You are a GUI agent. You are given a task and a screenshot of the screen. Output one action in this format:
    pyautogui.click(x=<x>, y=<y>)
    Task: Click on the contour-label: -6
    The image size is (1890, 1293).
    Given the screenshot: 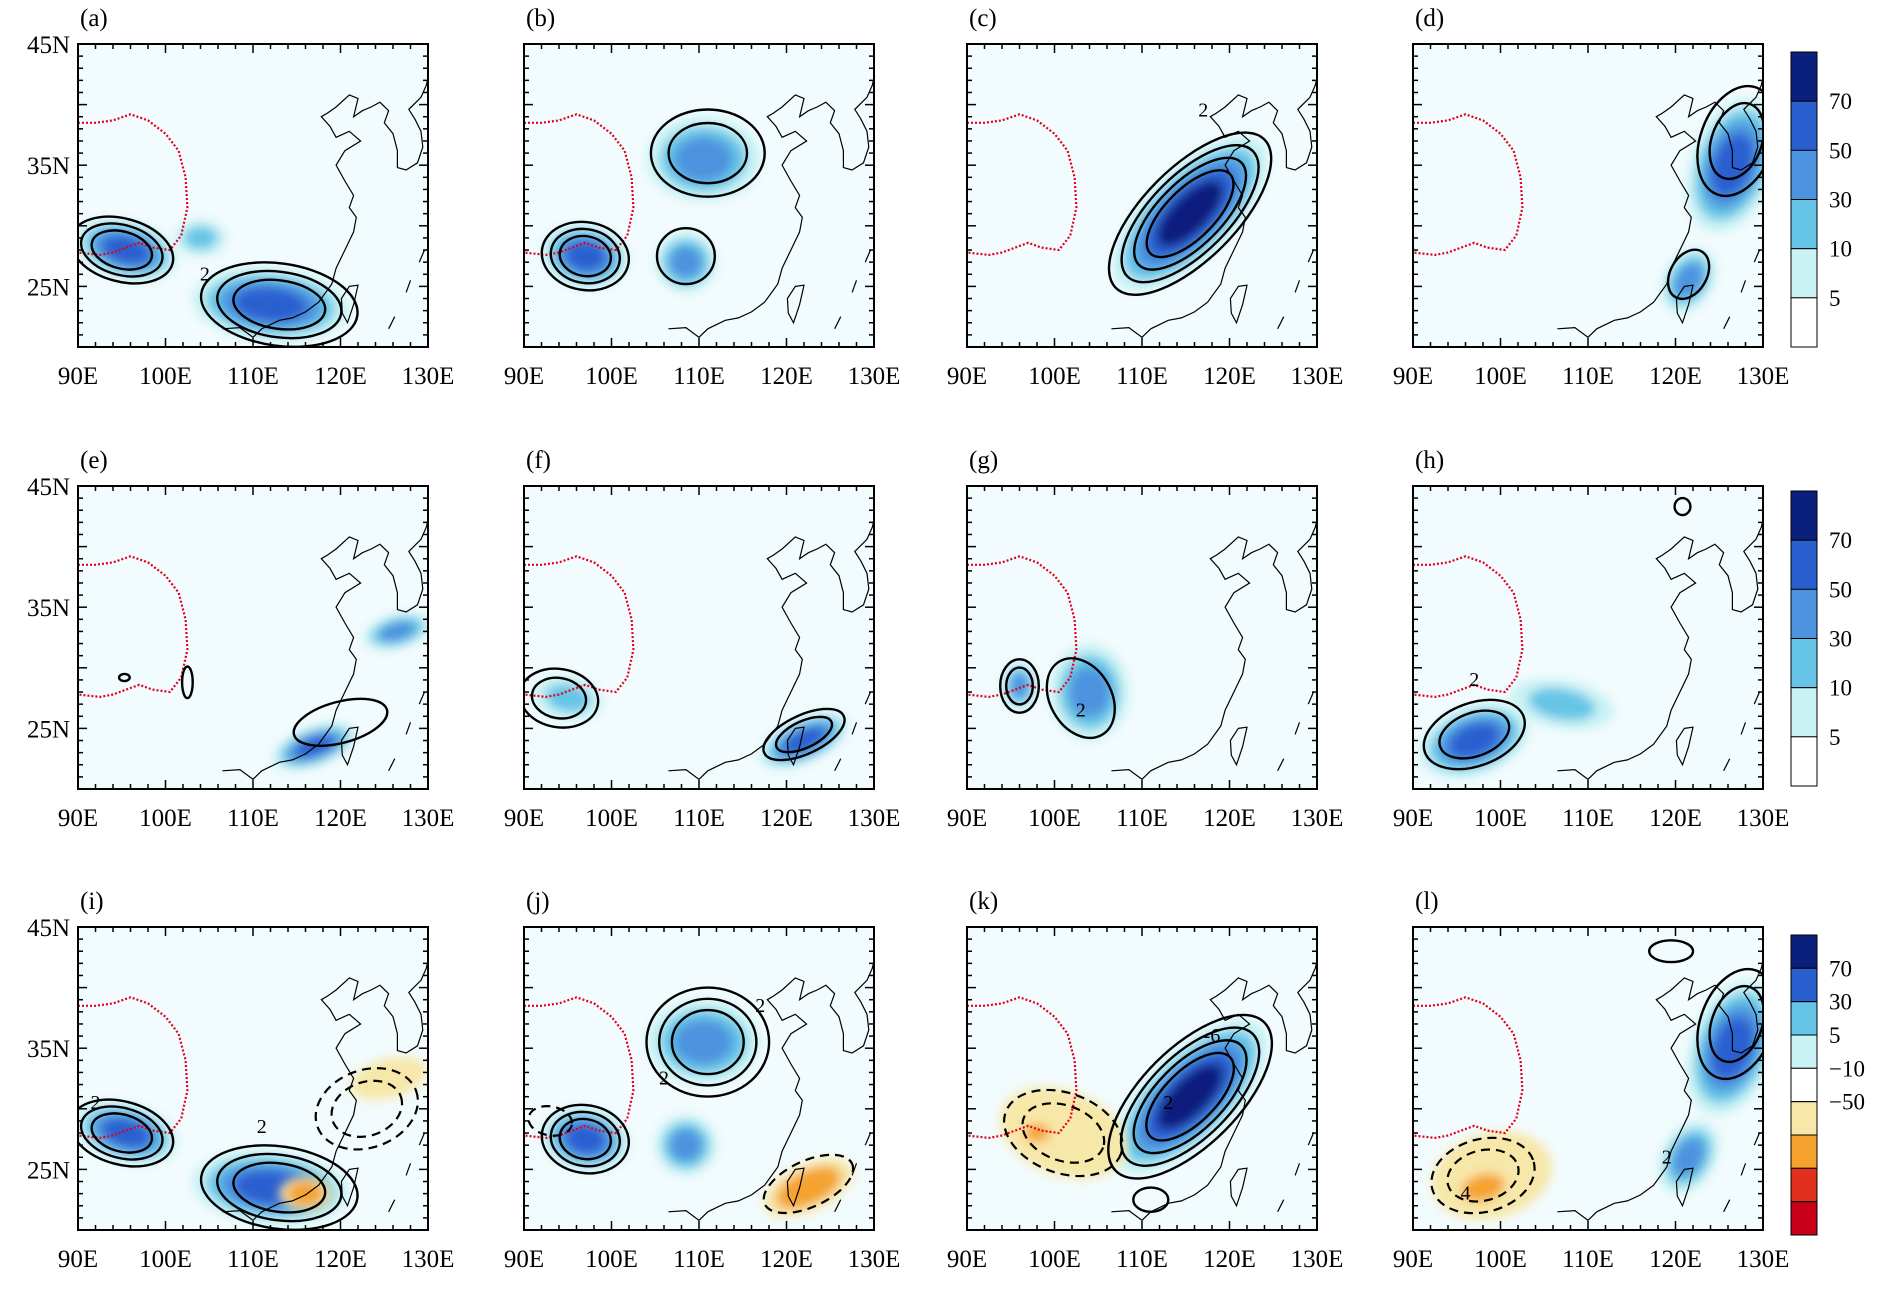 What is the action you would take?
    pyautogui.click(x=1212, y=1036)
    